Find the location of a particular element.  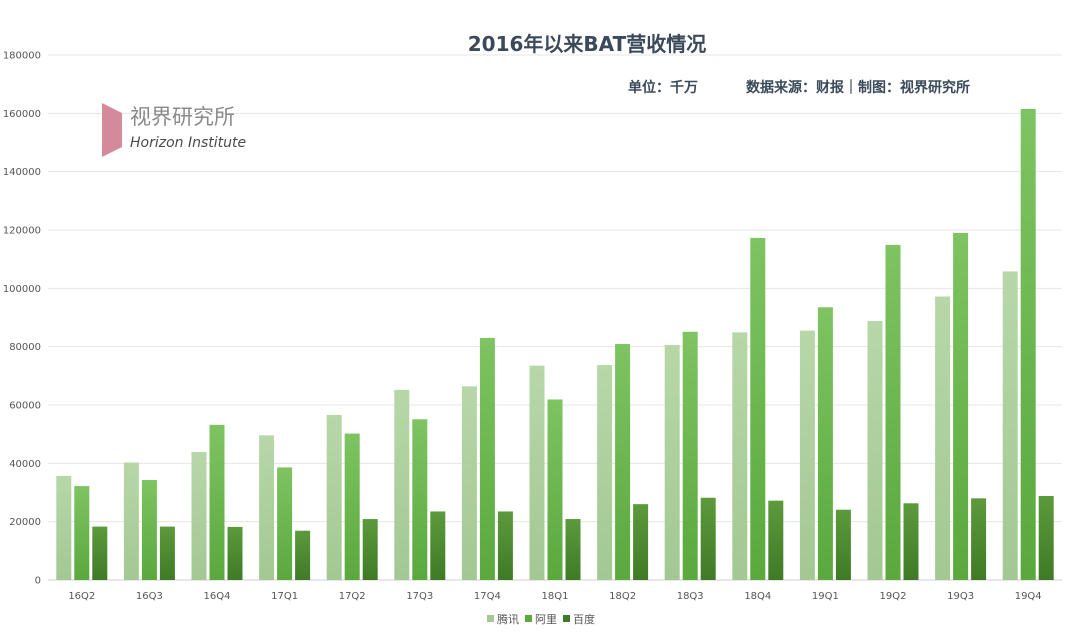

bar-17Q4-百度 is located at coordinates (505, 545).